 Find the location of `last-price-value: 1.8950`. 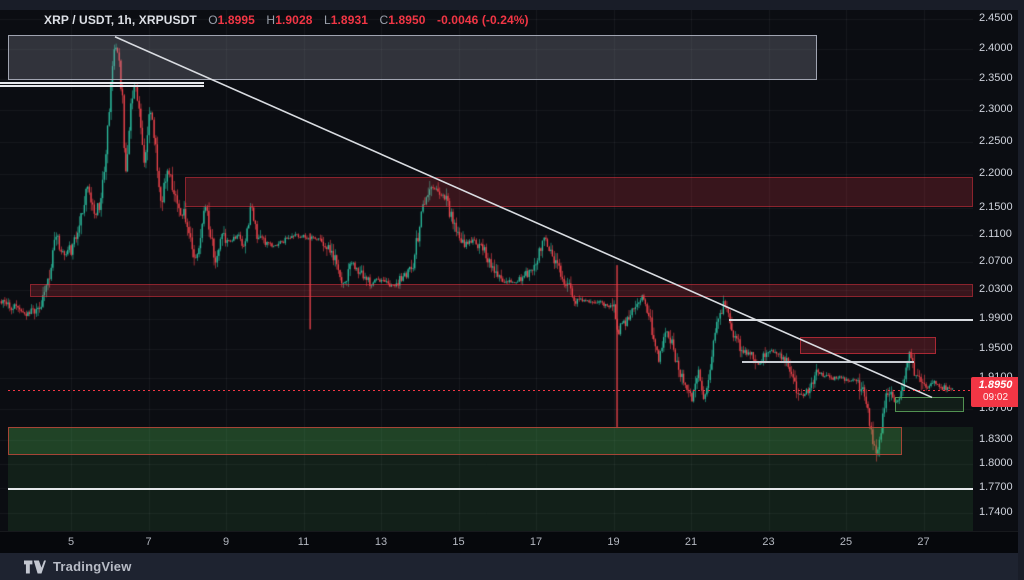

last-price-value: 1.8950 is located at coordinates (995, 385).